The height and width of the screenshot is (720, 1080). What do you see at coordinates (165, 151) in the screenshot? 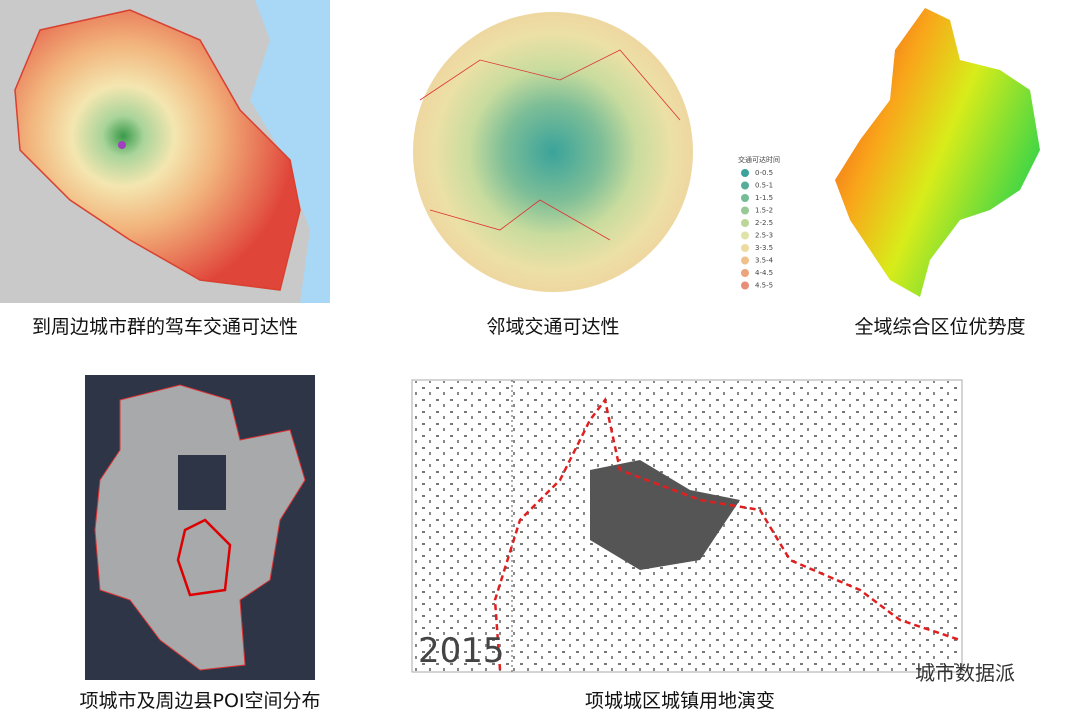
I see `map-regional-drive` at bounding box center [165, 151].